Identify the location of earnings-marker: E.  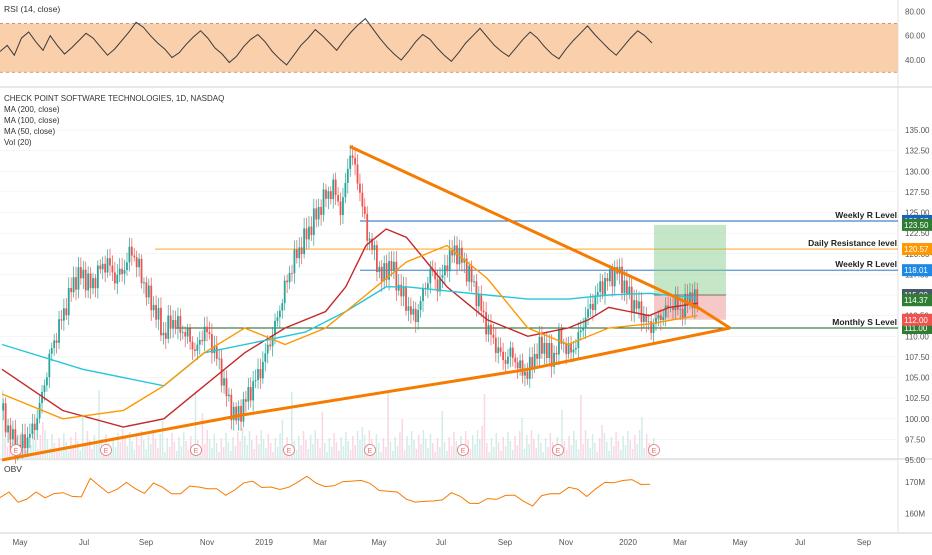
(16, 450).